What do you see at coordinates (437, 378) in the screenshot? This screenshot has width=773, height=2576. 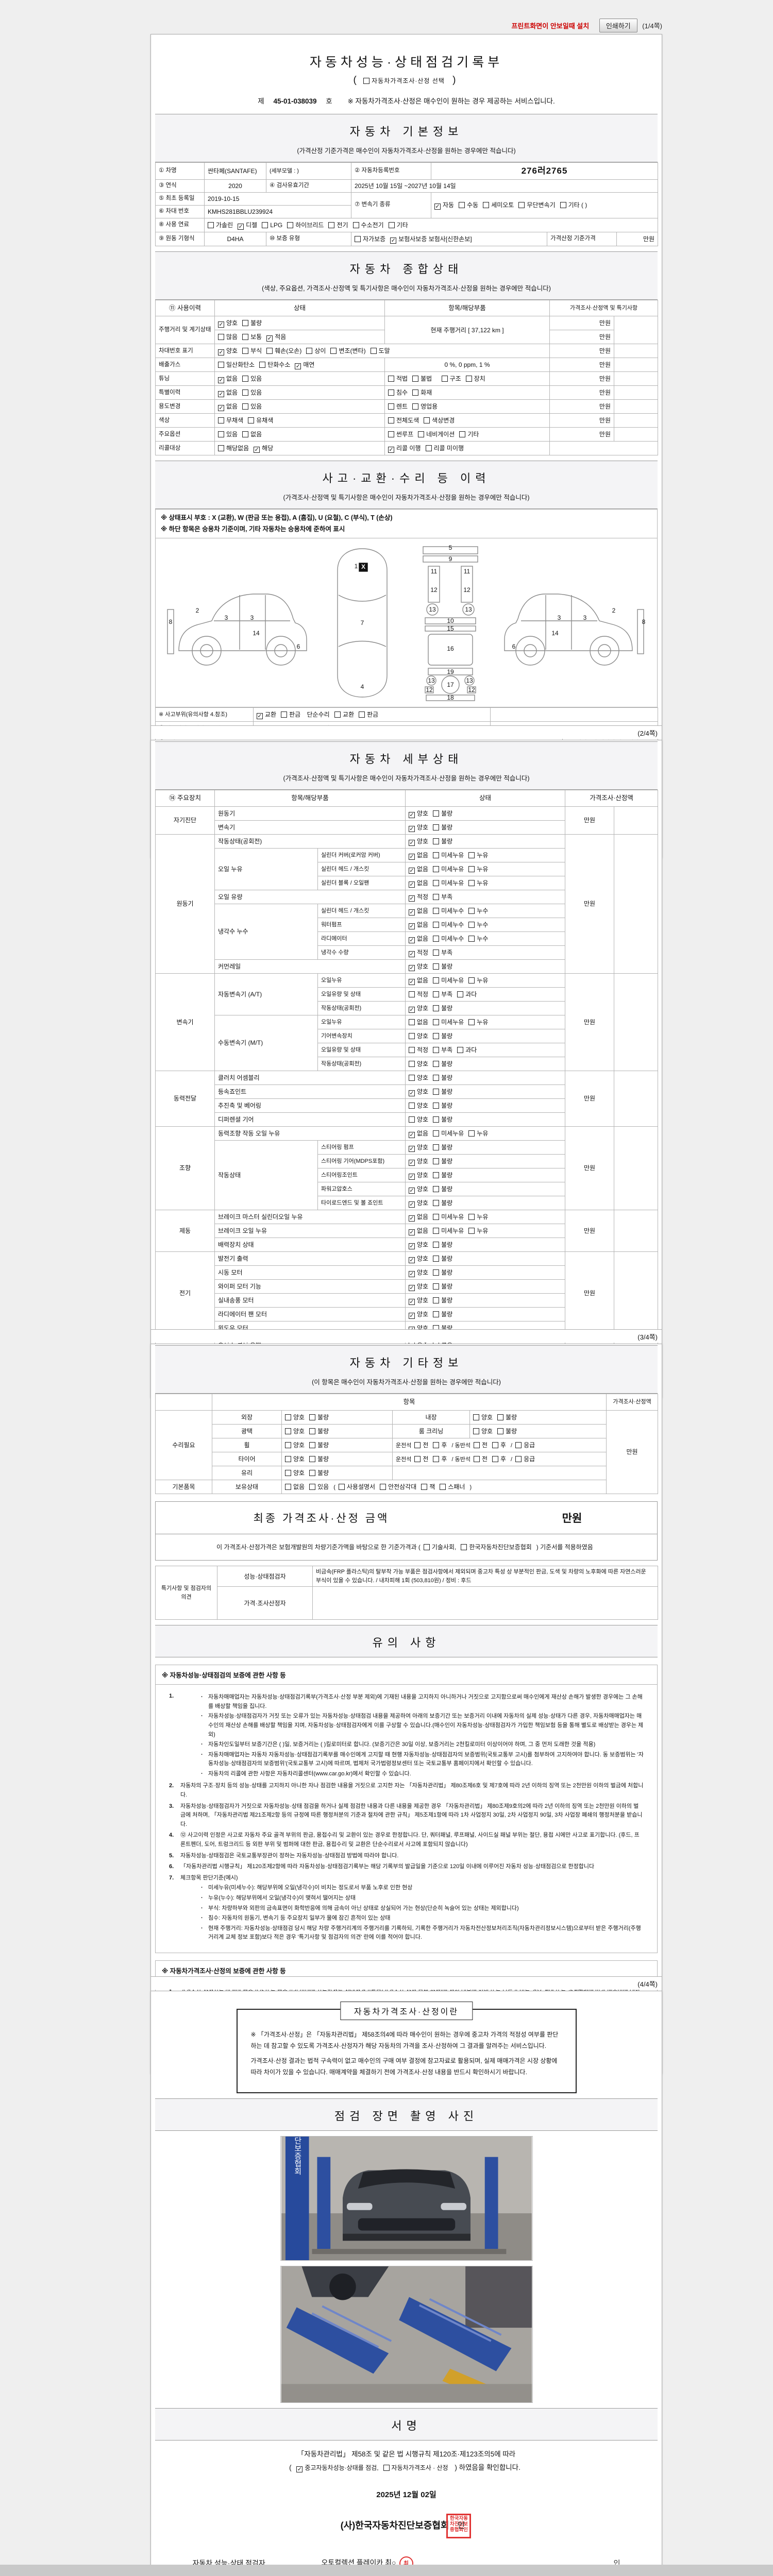 I see `check-group-text` at bounding box center [437, 378].